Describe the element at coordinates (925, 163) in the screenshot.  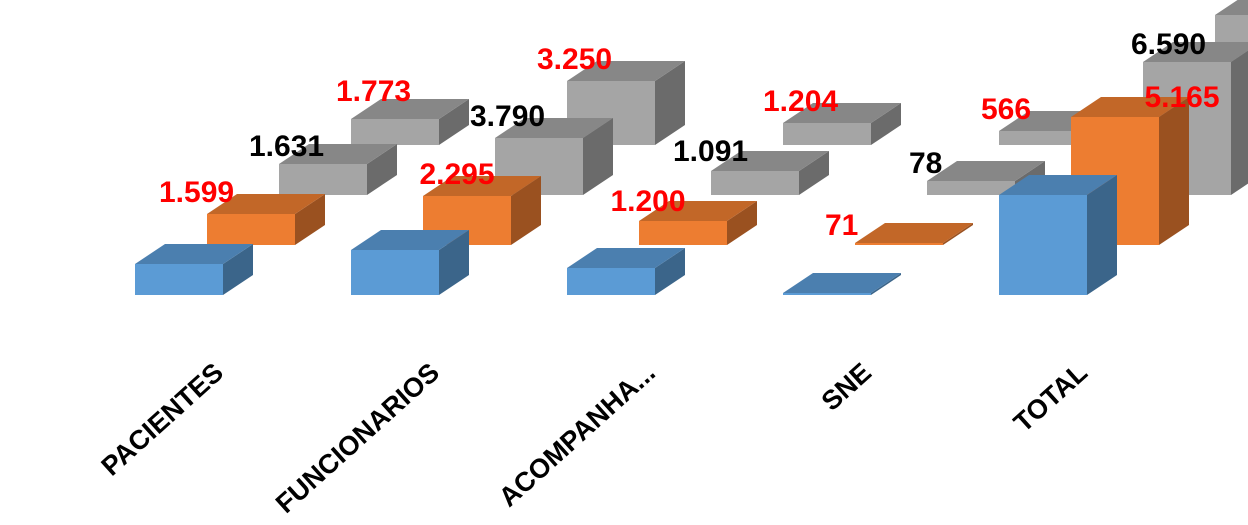
I see `data-label: 78` at that location.